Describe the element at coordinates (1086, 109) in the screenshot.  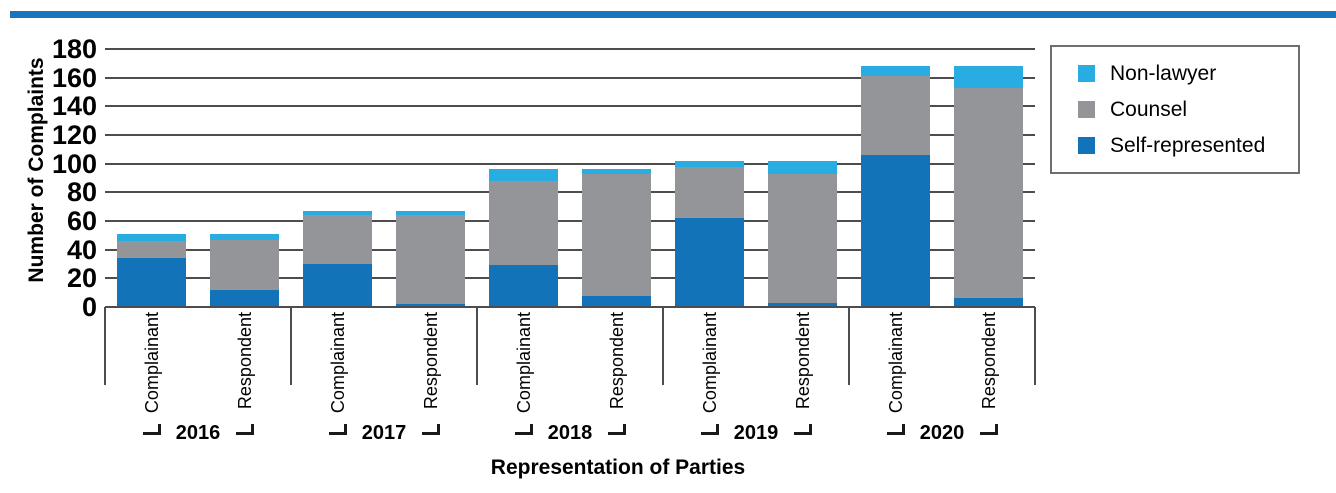
I see `legend-swatch-counsel` at that location.